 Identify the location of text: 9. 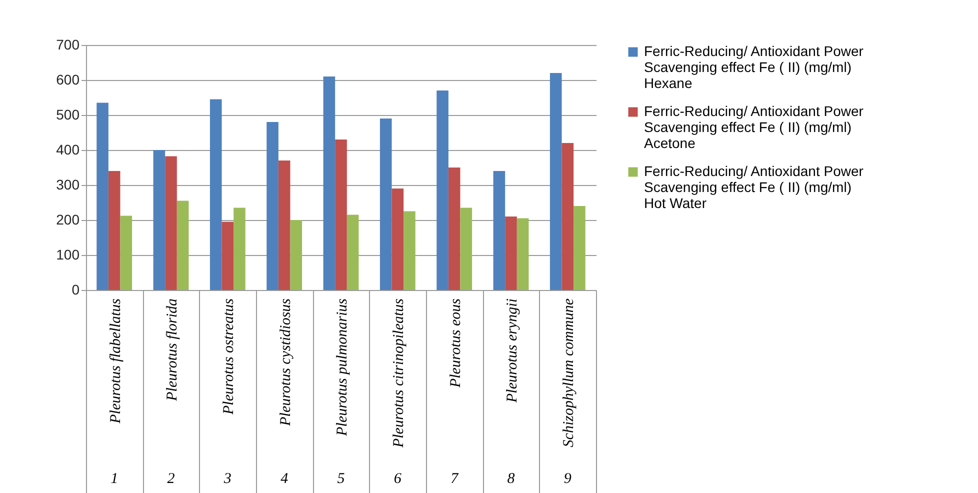
(568, 479).